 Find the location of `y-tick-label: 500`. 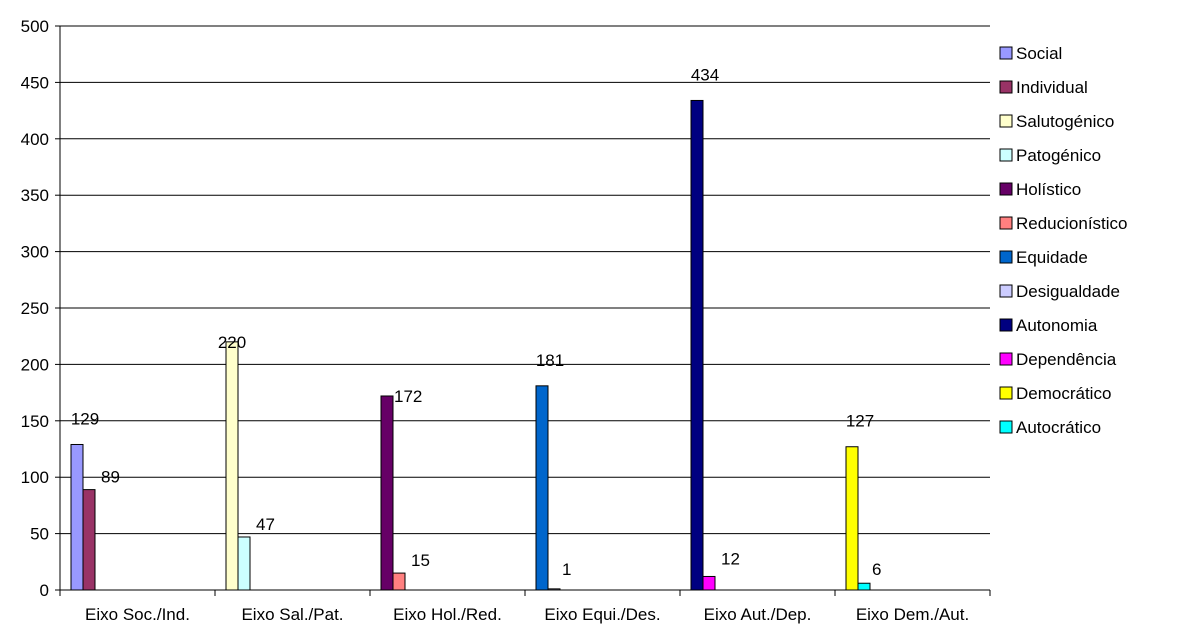

y-tick-label: 500 is located at coordinates (35, 26).